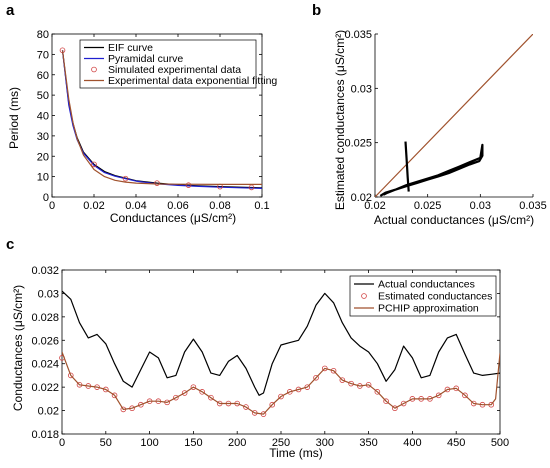  What do you see at coordinates (296, 453) in the screenshot?
I see `panel-c-xlabel: Time (ms)` at bounding box center [296, 453].